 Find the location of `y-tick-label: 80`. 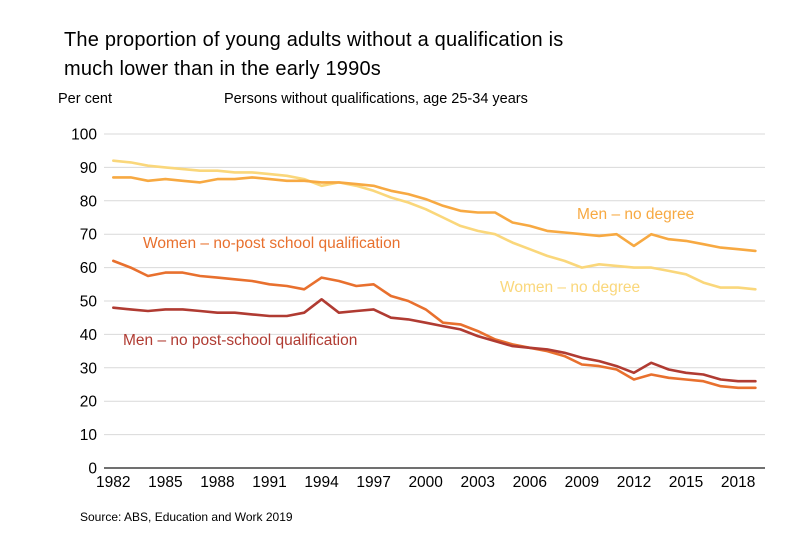

y-tick-label: 80 is located at coordinates (89, 201).